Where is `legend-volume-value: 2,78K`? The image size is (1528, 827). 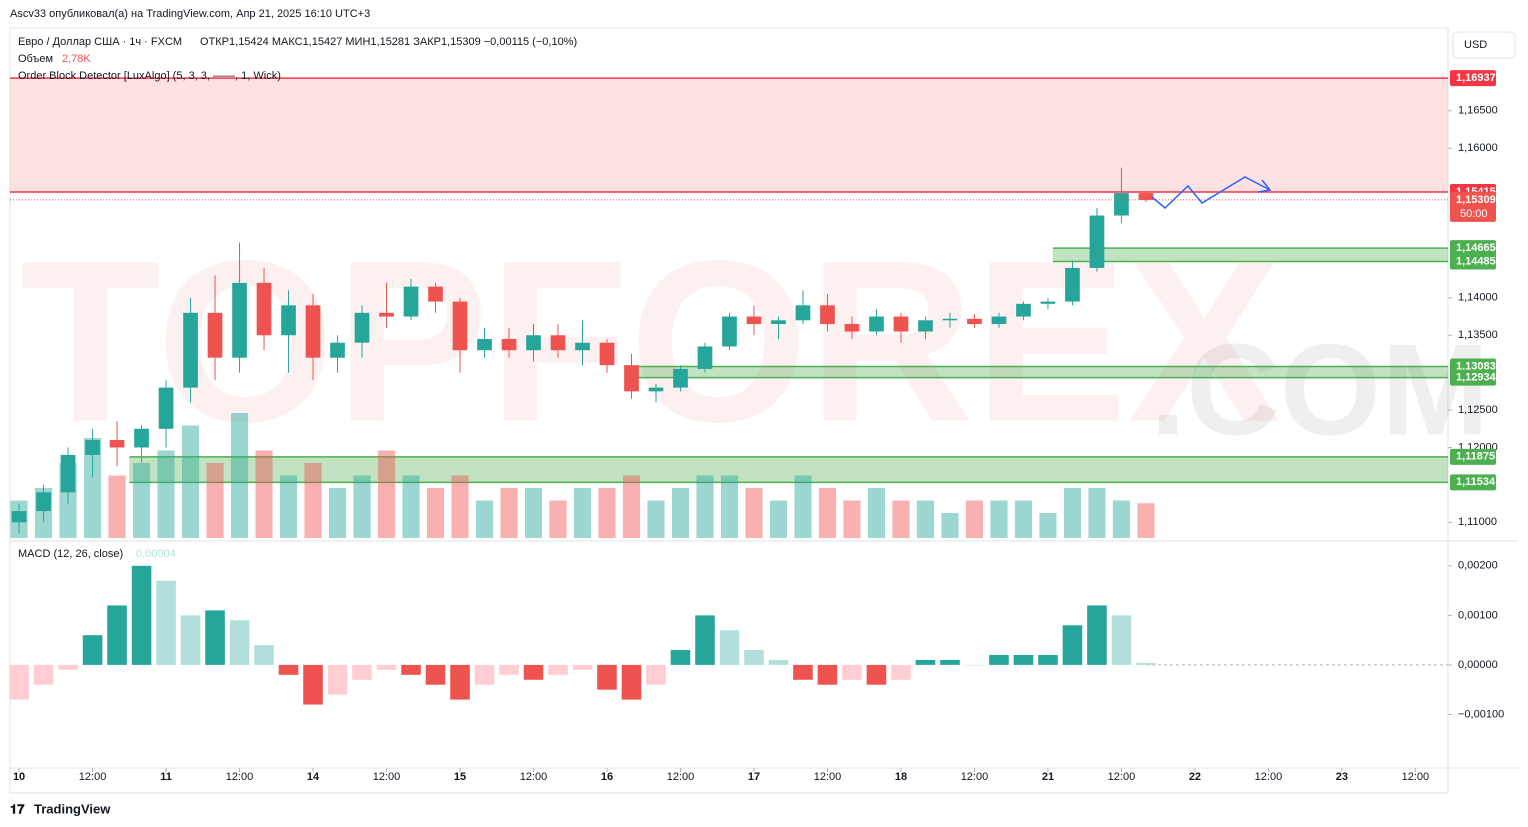
legend-volume-value: 2,78K is located at coordinates (76, 59).